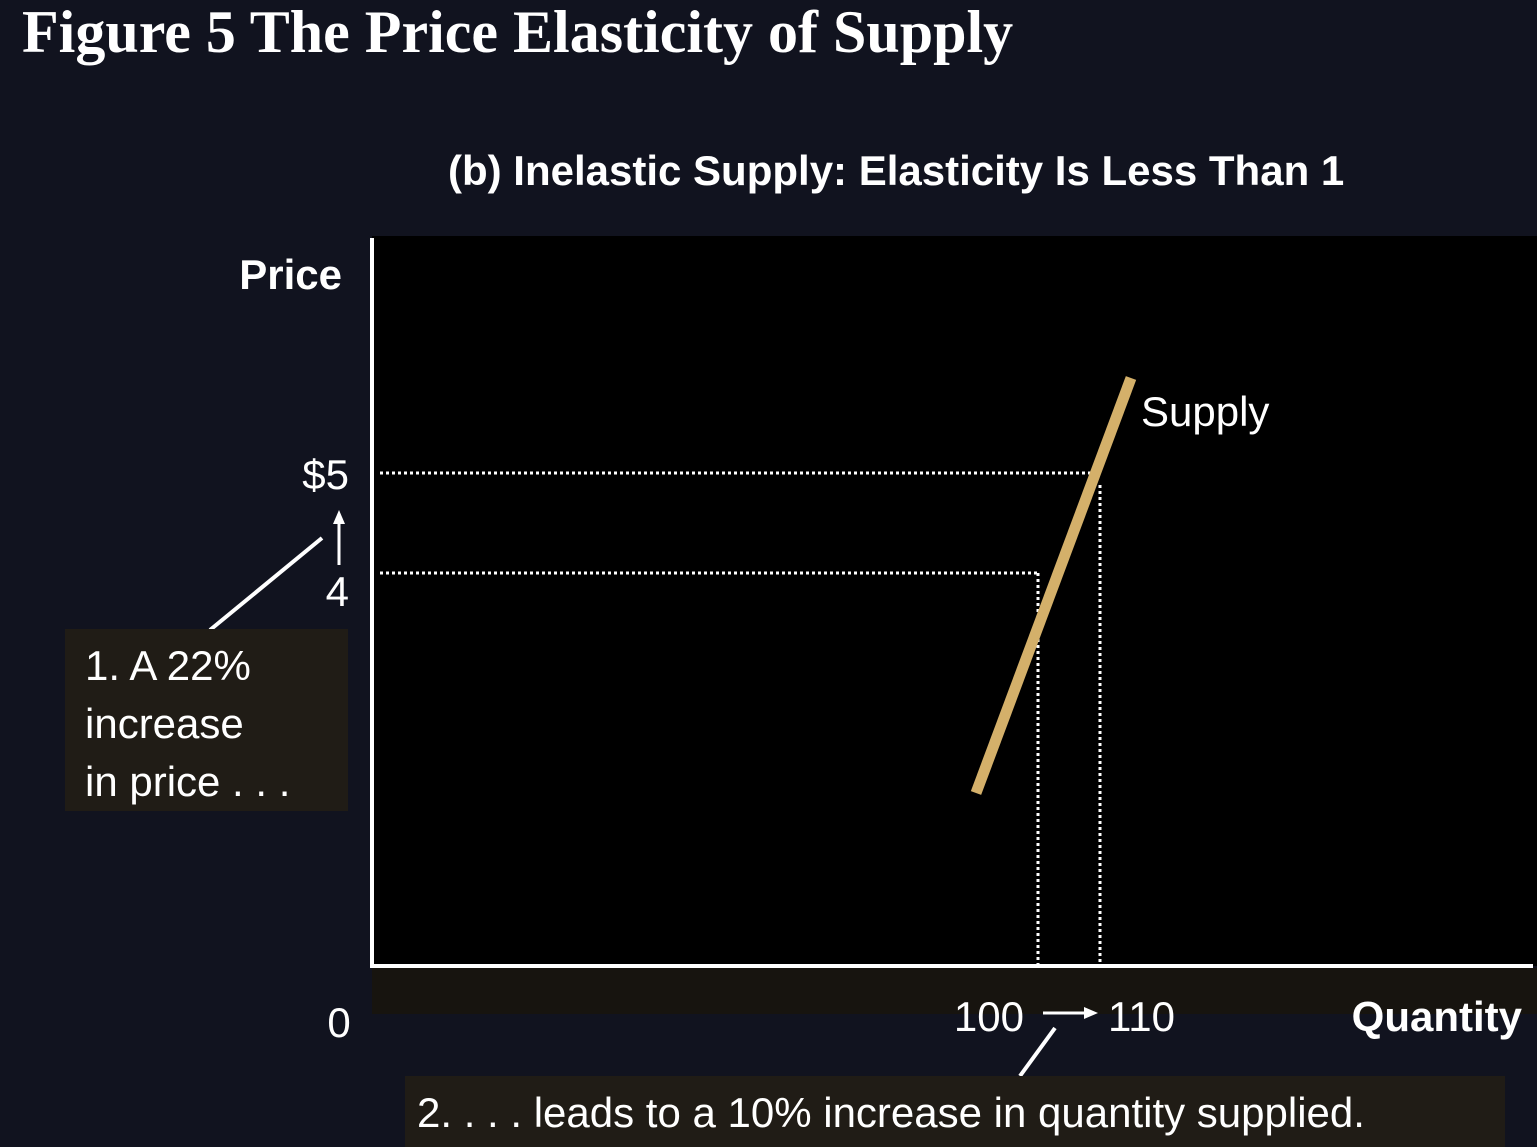  Describe the element at coordinates (325, 474) in the screenshot. I see `y-tick-label-5: $5` at that location.